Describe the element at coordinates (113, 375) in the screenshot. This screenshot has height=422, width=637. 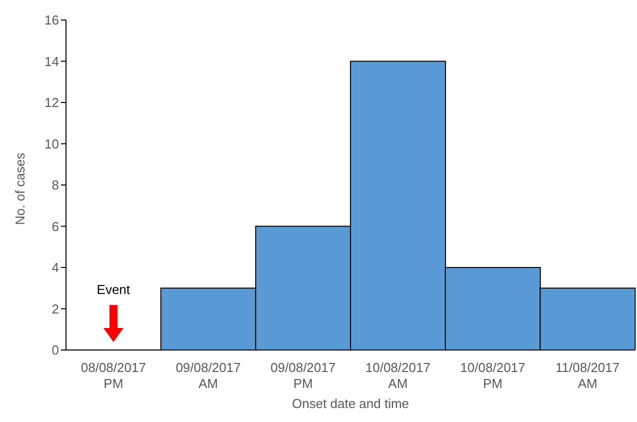
I see `x-tick-label: 08/08/2017 PM` at that location.